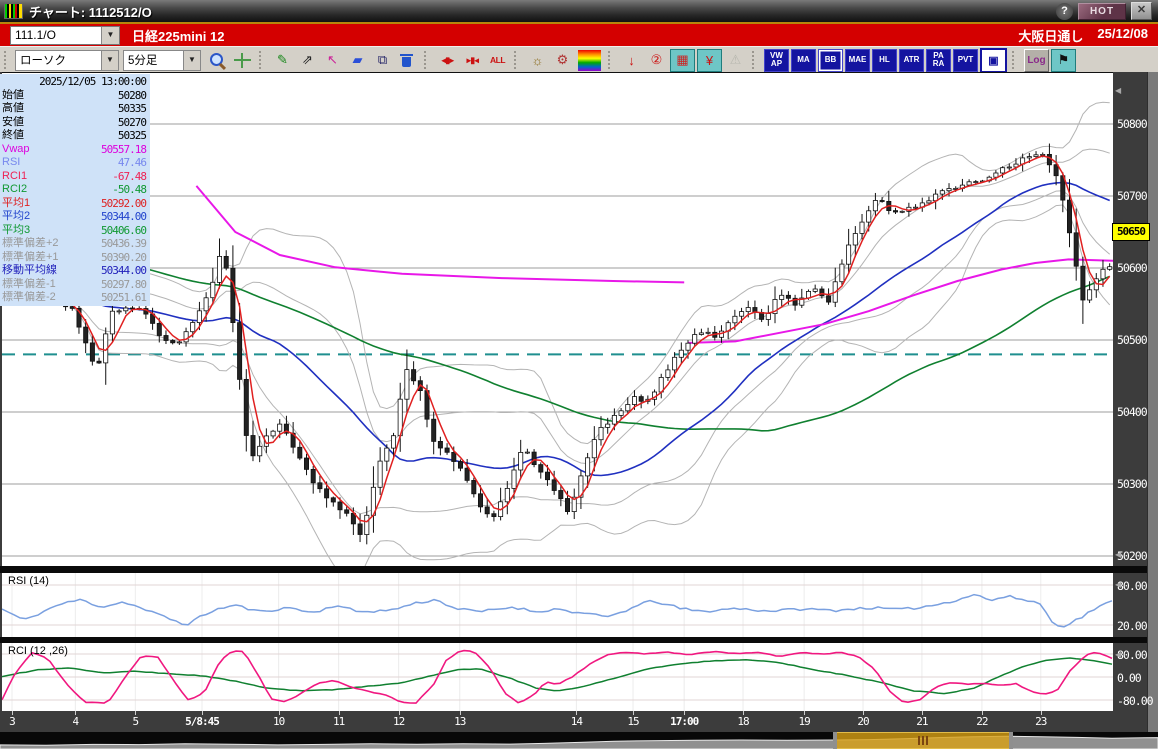 The width and height of the screenshot is (1158, 749). What do you see at coordinates (16, 148) in the screenshot?
I see `info-row-label: Vwap` at bounding box center [16, 148].